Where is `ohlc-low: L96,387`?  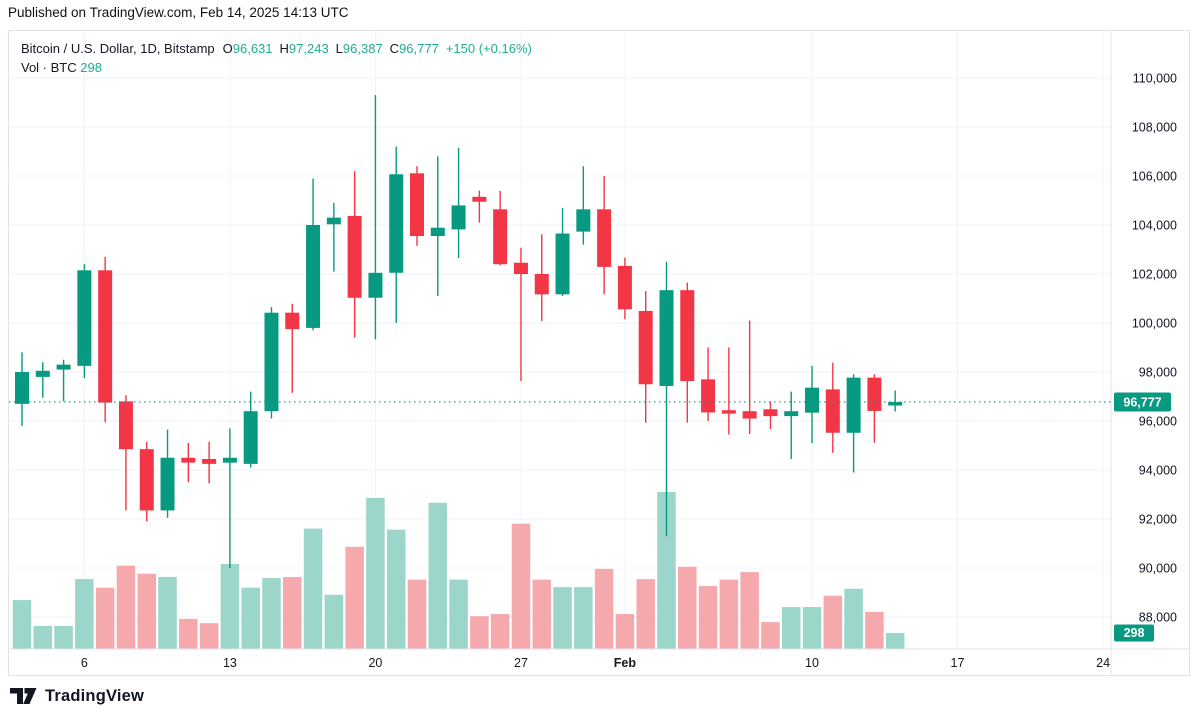
ohlc-low: L96,387 is located at coordinates (359, 48).